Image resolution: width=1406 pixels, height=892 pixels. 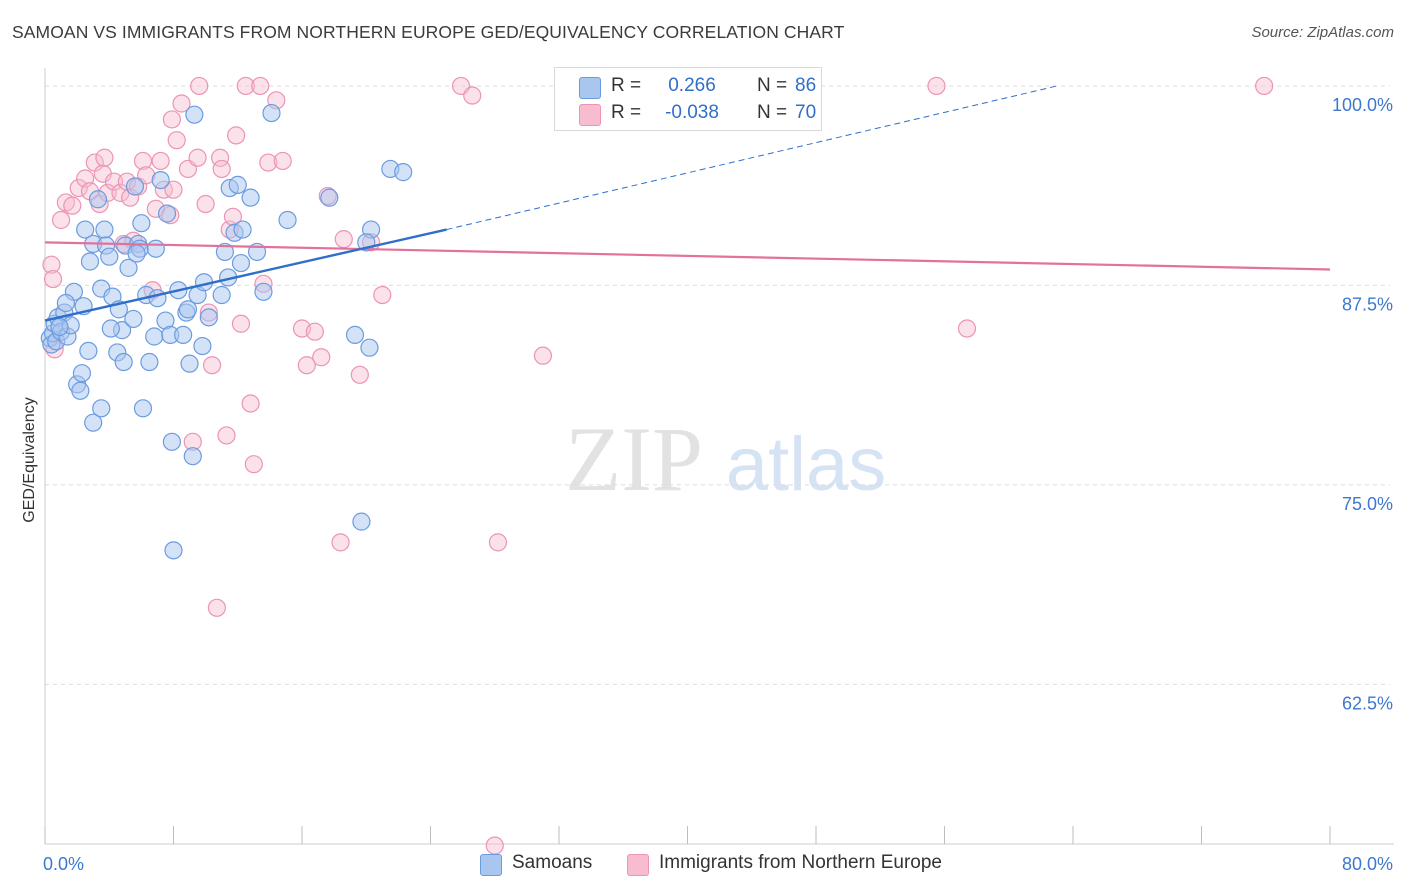 I want to click on y-tick-label: 75.0%, so click(x=1367, y=504).